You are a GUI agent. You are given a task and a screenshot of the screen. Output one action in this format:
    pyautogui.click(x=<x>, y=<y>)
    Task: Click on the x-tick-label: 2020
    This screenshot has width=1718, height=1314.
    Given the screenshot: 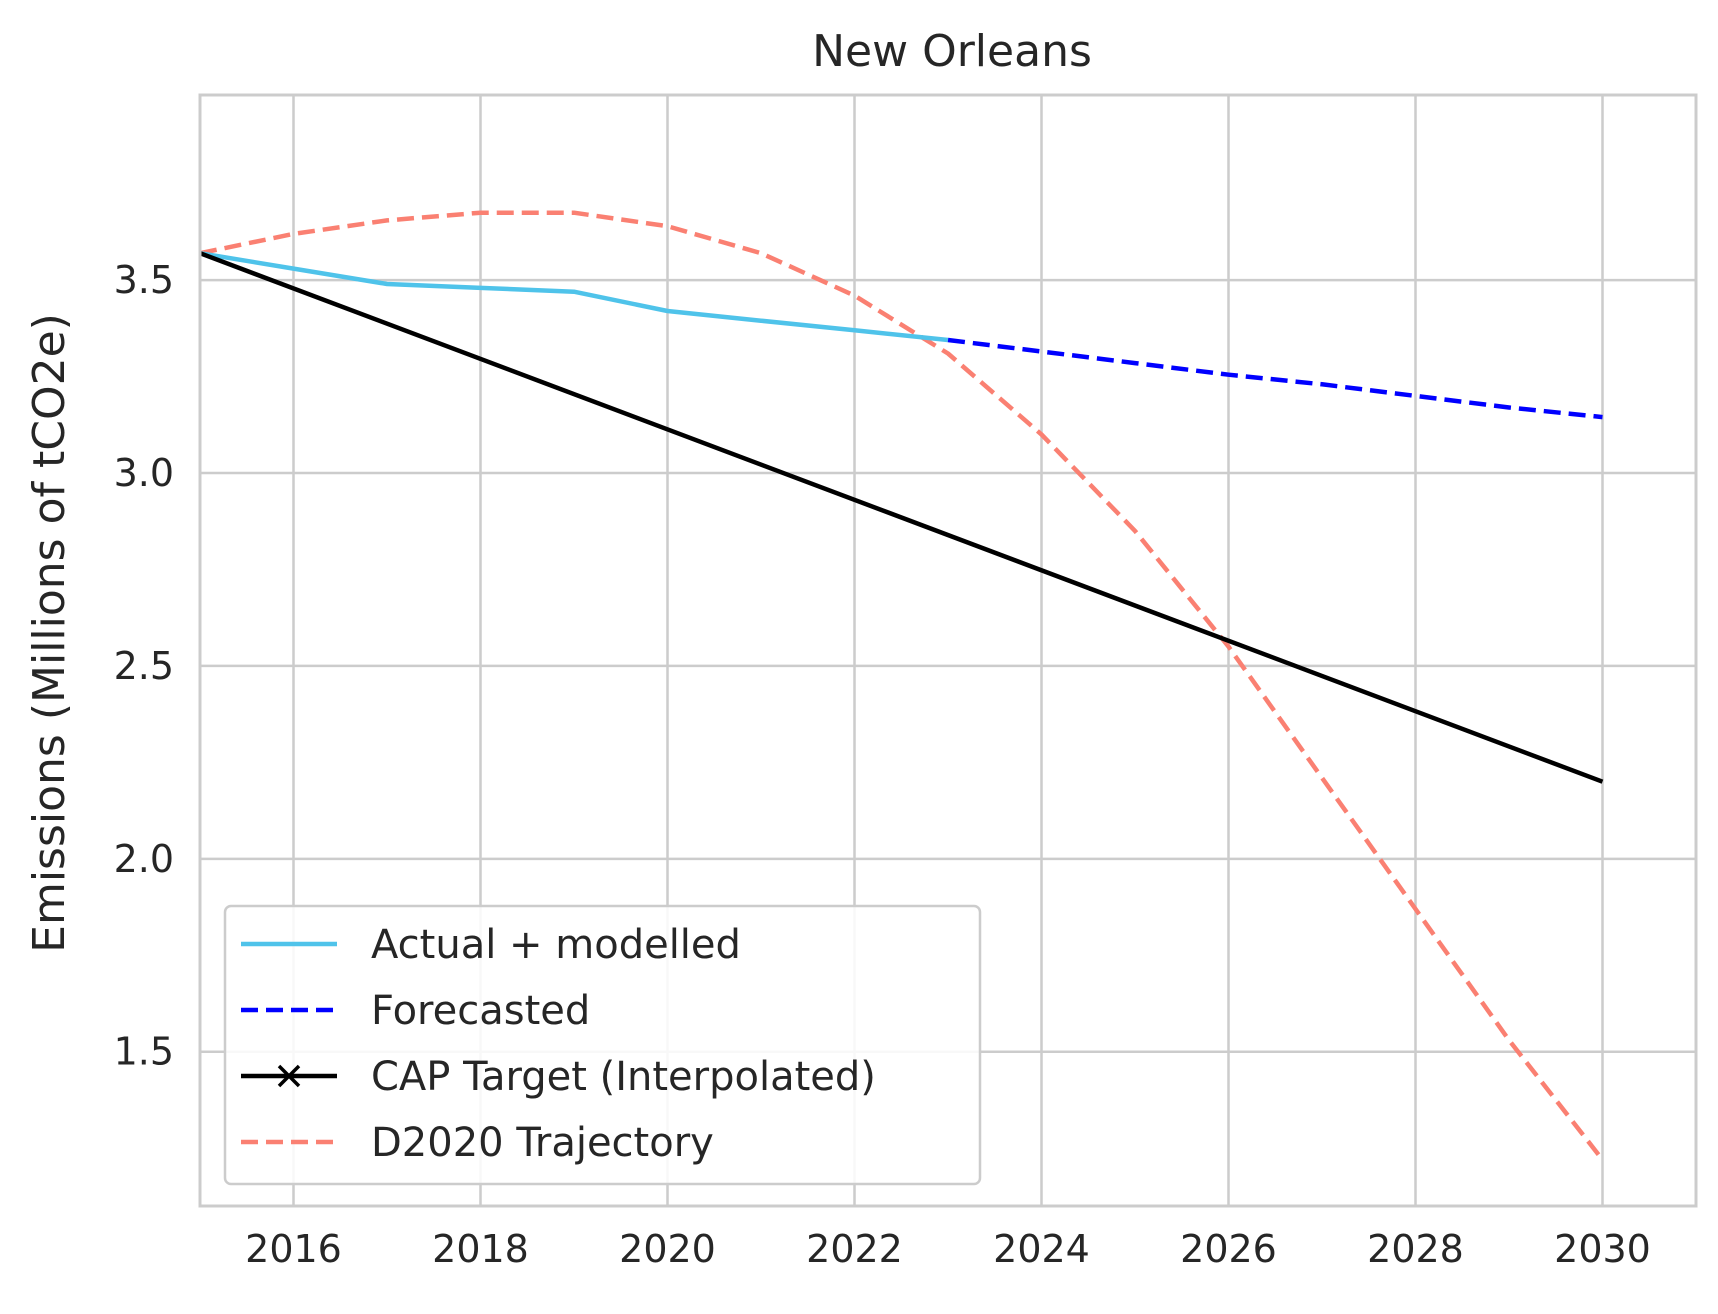 What is the action you would take?
    pyautogui.click(x=667, y=1249)
    